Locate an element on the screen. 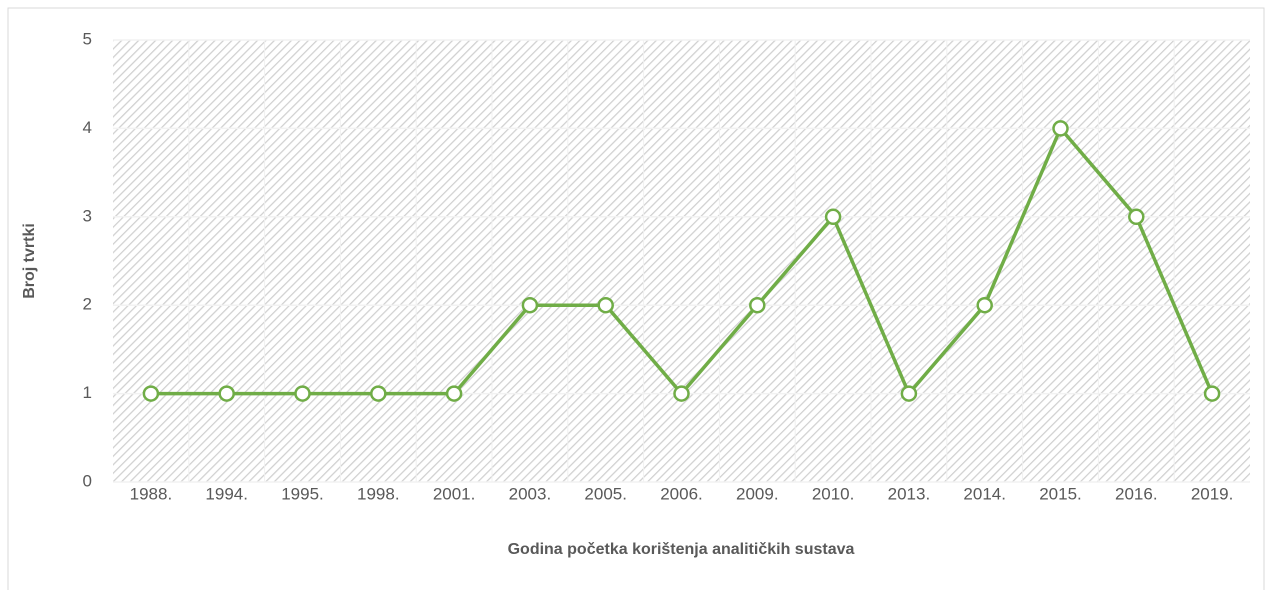  y-tick-label: 5 is located at coordinates (87, 38).